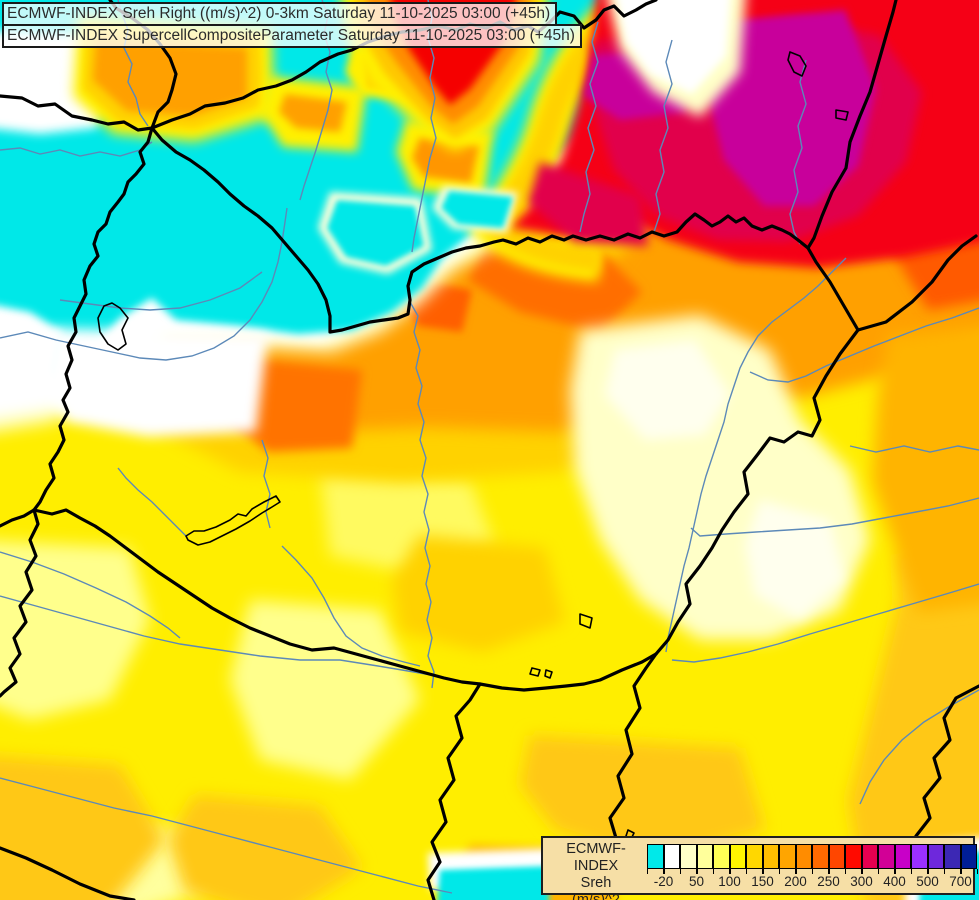 The height and width of the screenshot is (900, 979). I want to click on legend-tick-label: 150, so click(762, 881).